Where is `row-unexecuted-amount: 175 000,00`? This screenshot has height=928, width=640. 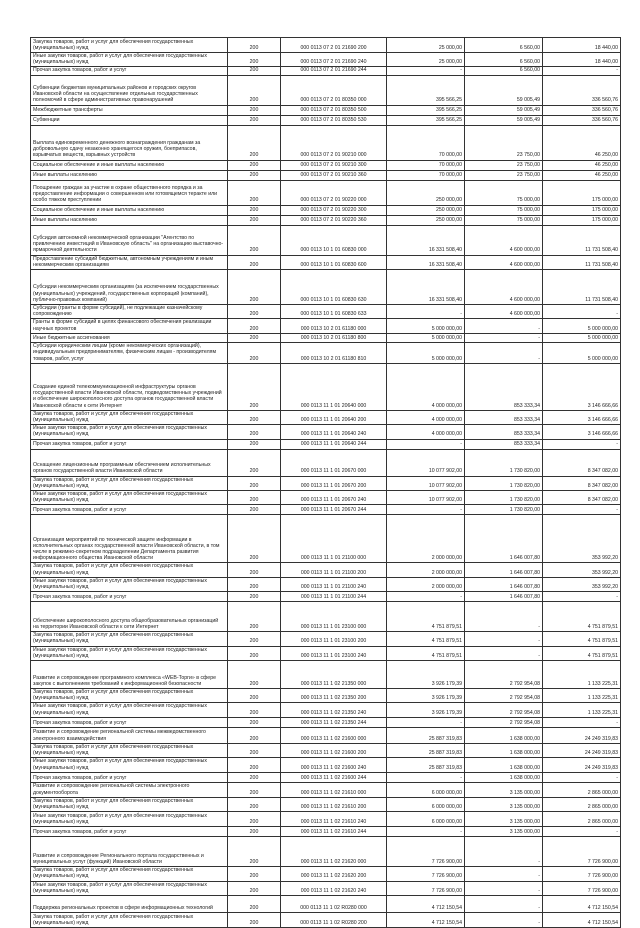
row-unexecuted-amount: 175 000,00 is located at coordinates (581, 220).